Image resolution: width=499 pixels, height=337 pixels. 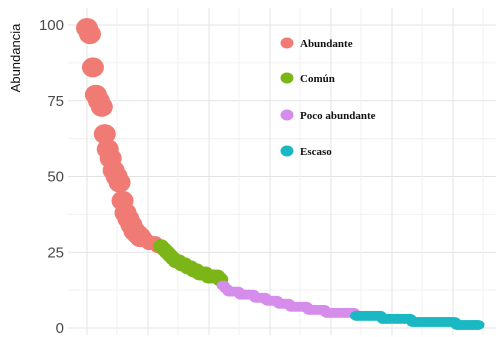 I want to click on data-point-escaso, so click(x=478, y=324).